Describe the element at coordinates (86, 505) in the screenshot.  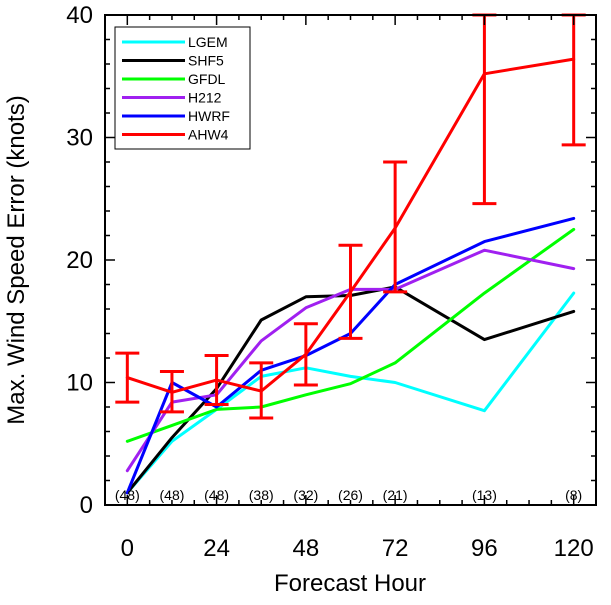
I see `y-tick-label: 0` at that location.